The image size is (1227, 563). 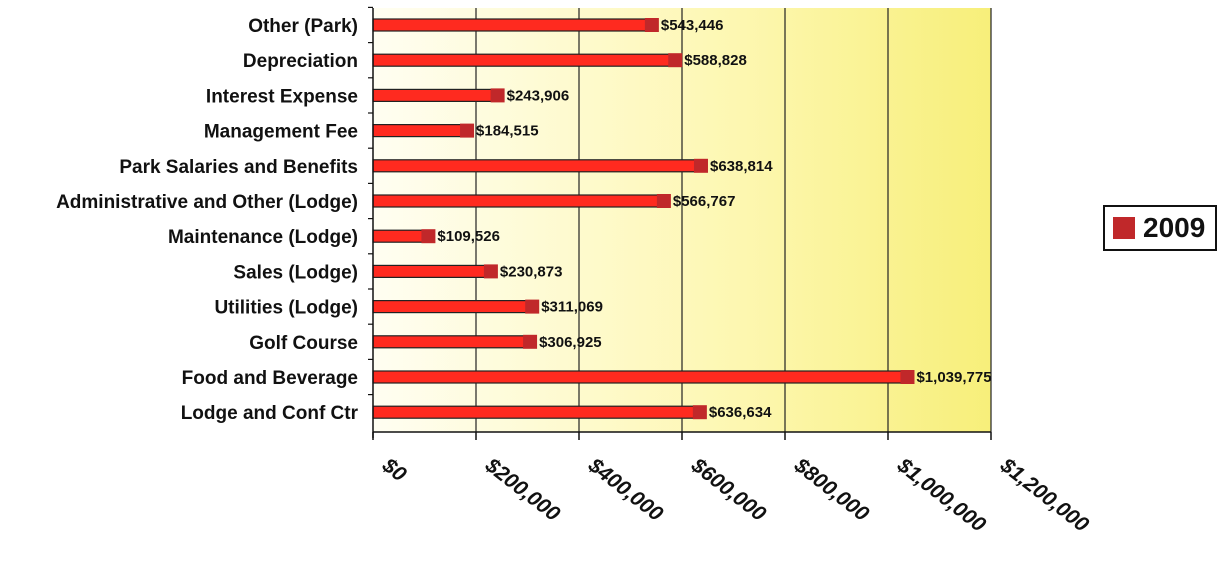 I want to click on x-tick-label: $1,200,000, so click(x=1044, y=495).